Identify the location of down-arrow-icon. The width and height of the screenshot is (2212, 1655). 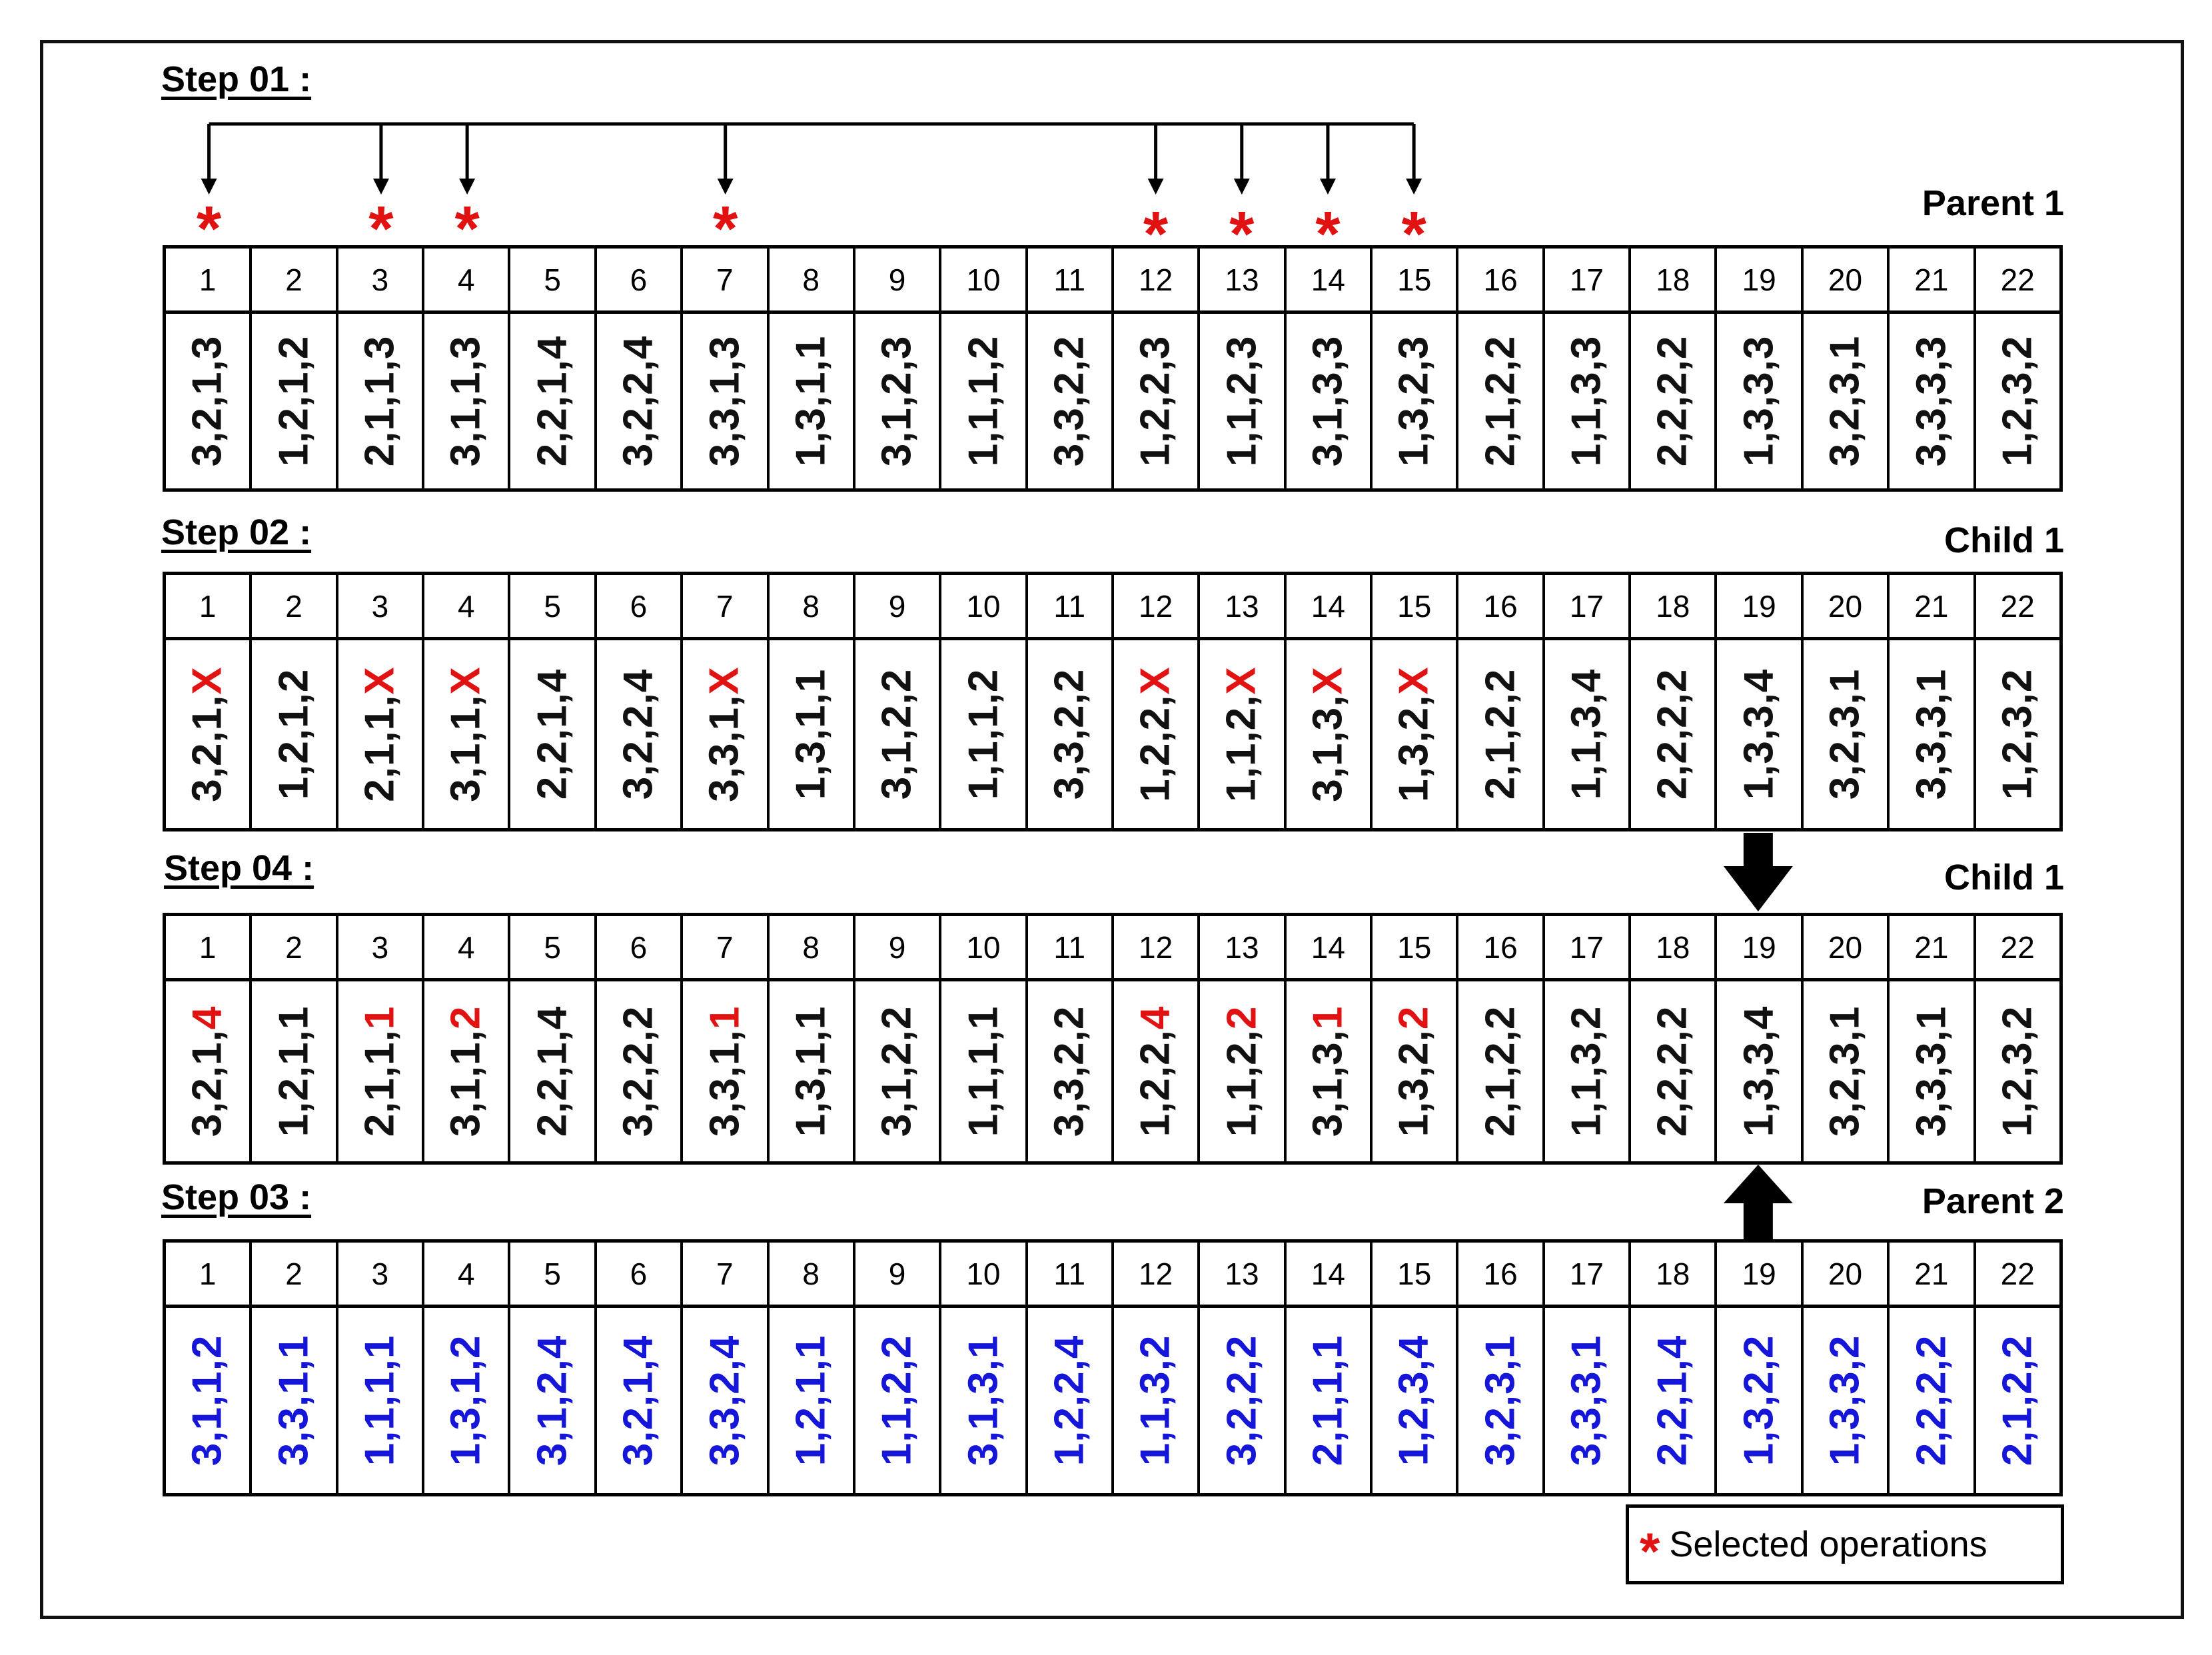
(1758, 872).